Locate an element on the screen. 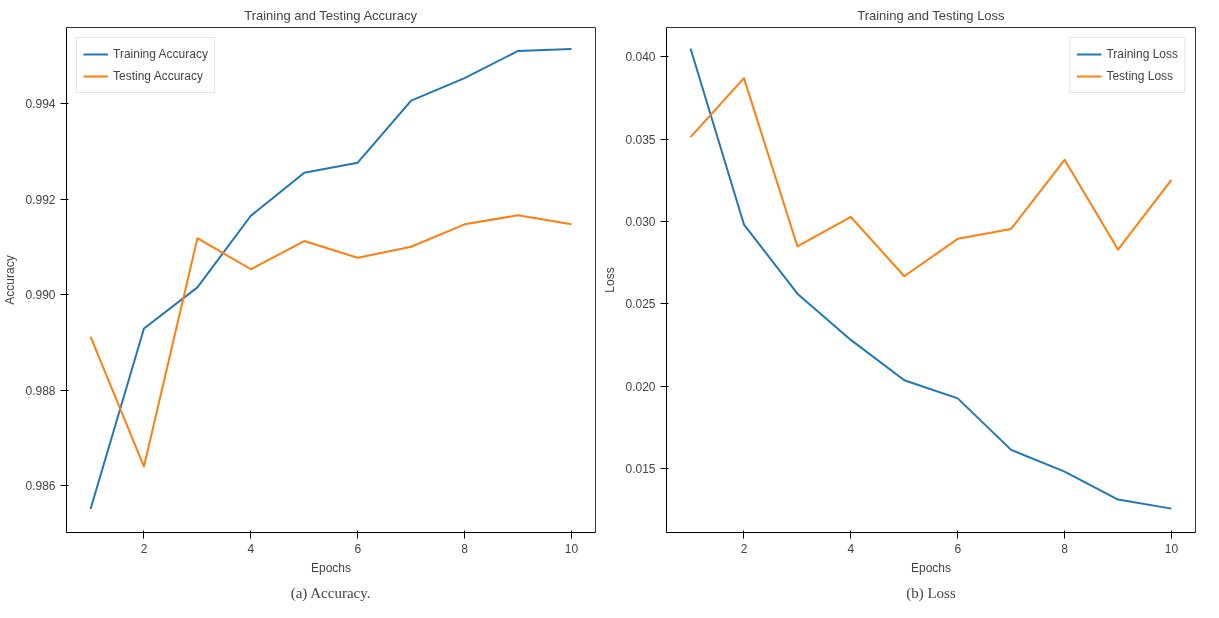 This screenshot has height=618, width=1219. y-tick-label: 0.992 is located at coordinates (40, 199).